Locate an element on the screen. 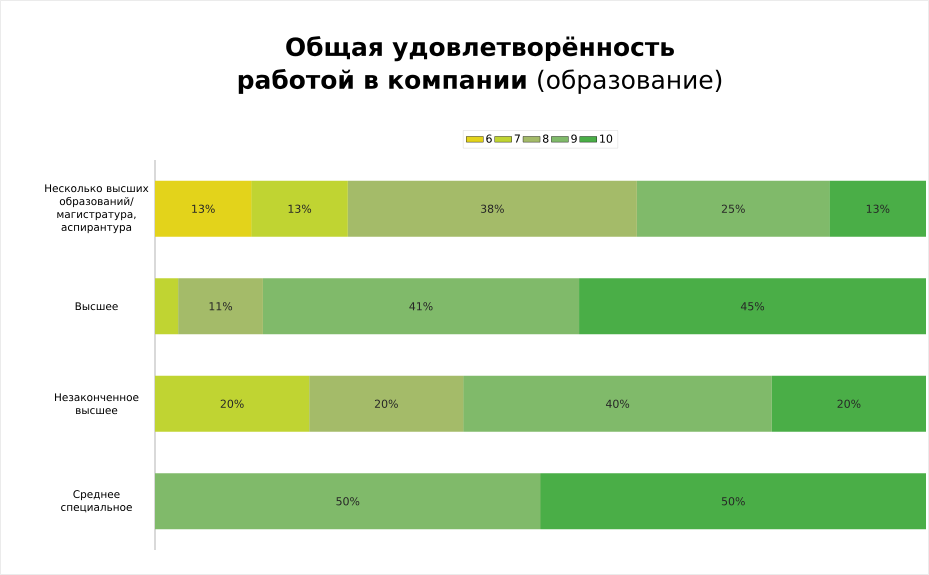  y-tick-label: Незаконченное высшее is located at coordinates (96, 403).